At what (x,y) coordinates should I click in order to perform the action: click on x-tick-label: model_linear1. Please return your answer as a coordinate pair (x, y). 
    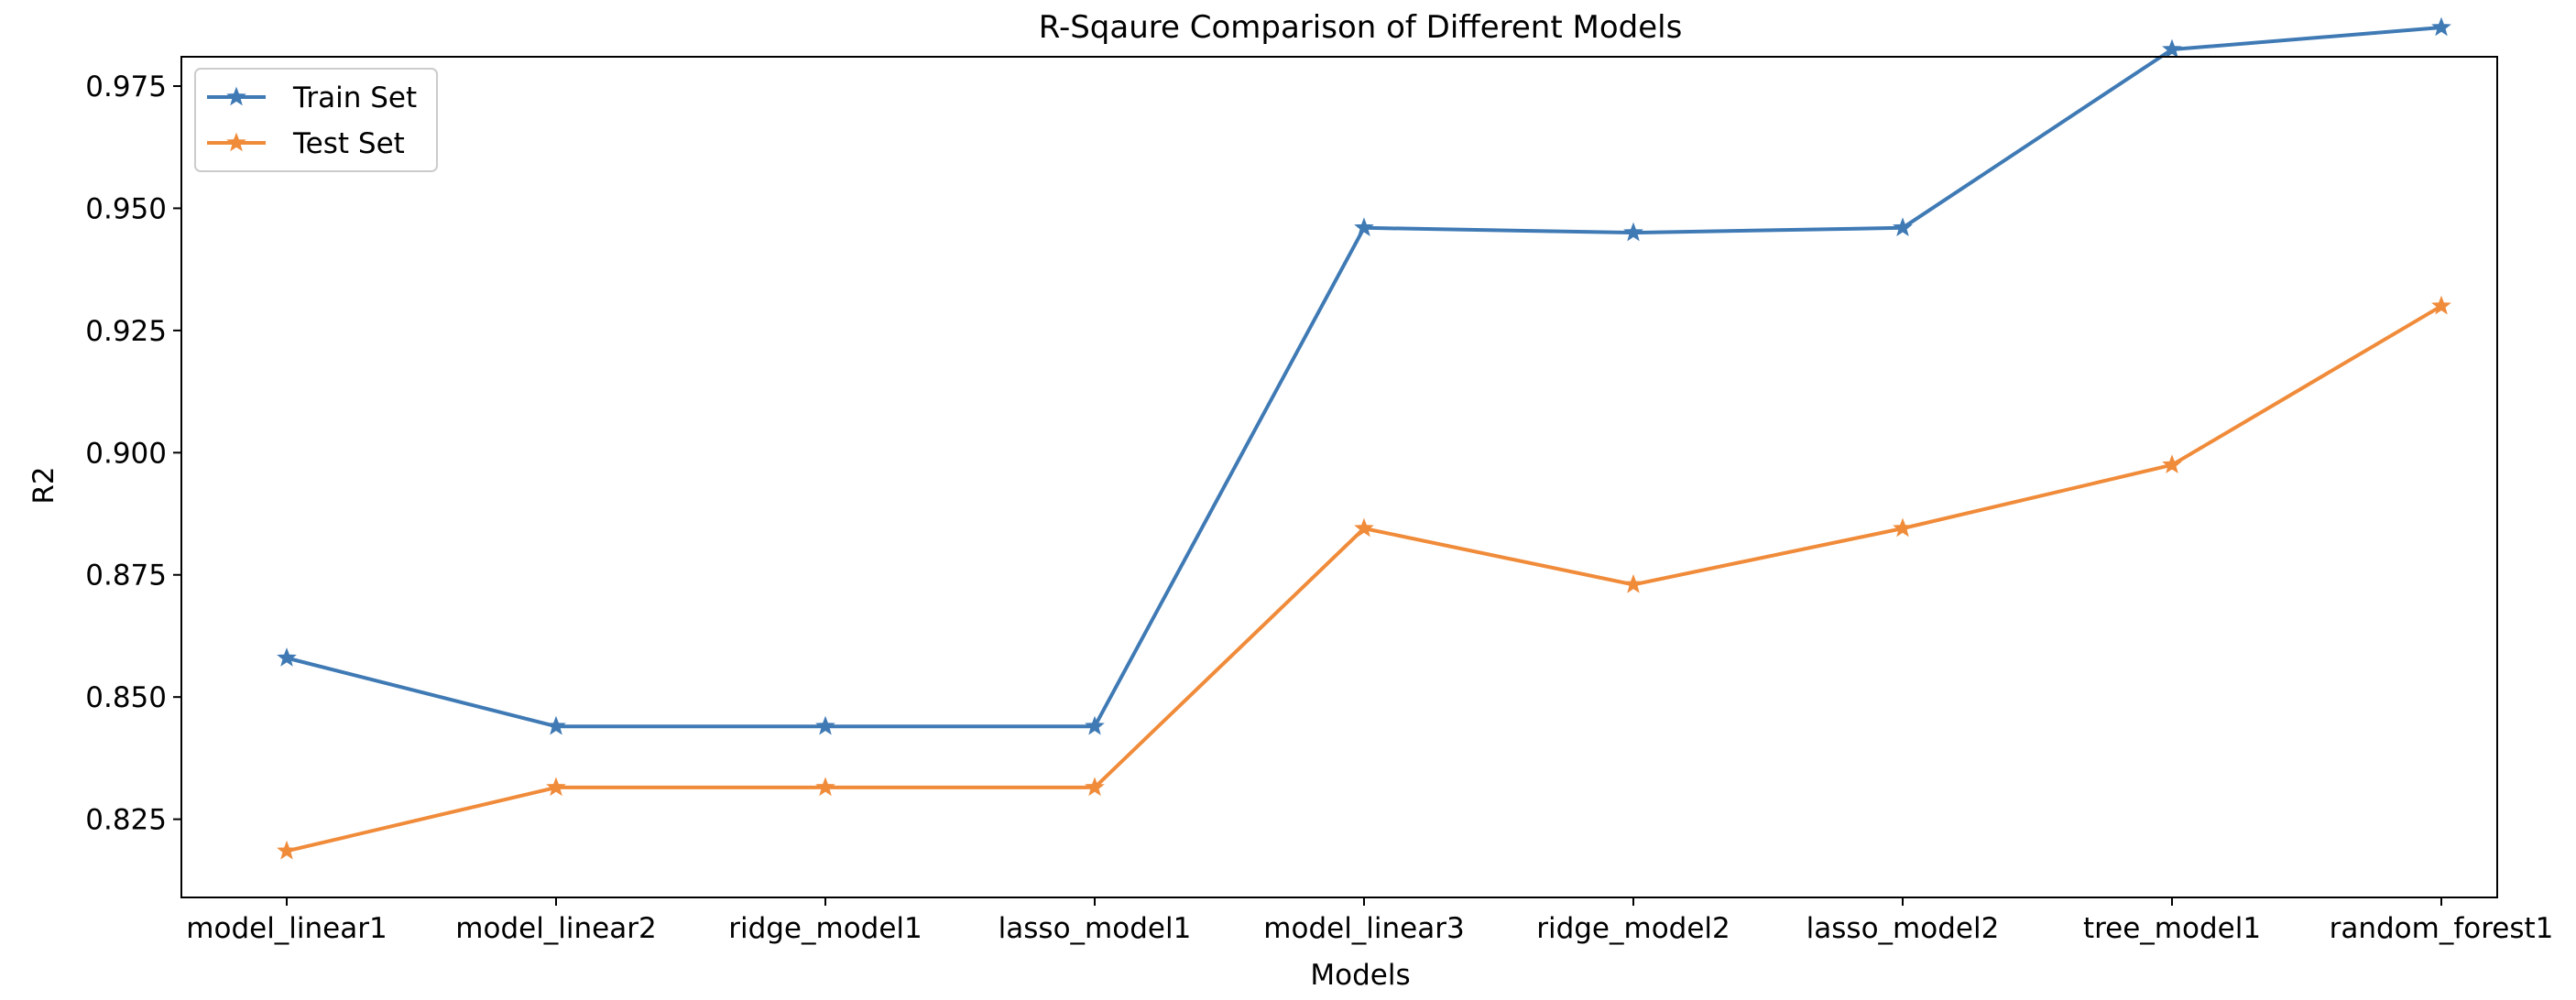
    Looking at the image, I should click on (287, 928).